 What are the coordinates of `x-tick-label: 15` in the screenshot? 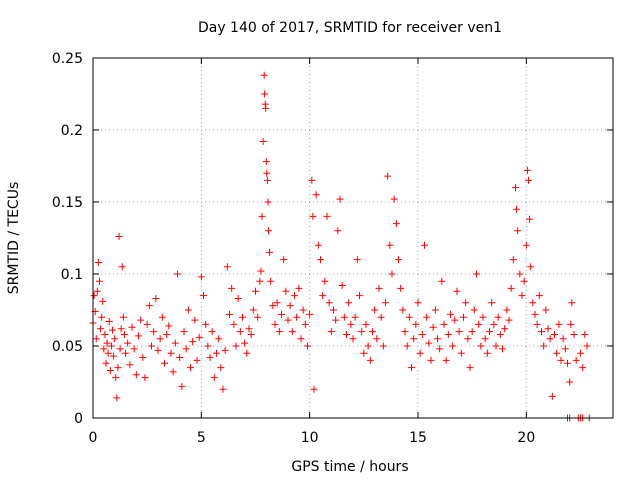 It's located at (418, 438).